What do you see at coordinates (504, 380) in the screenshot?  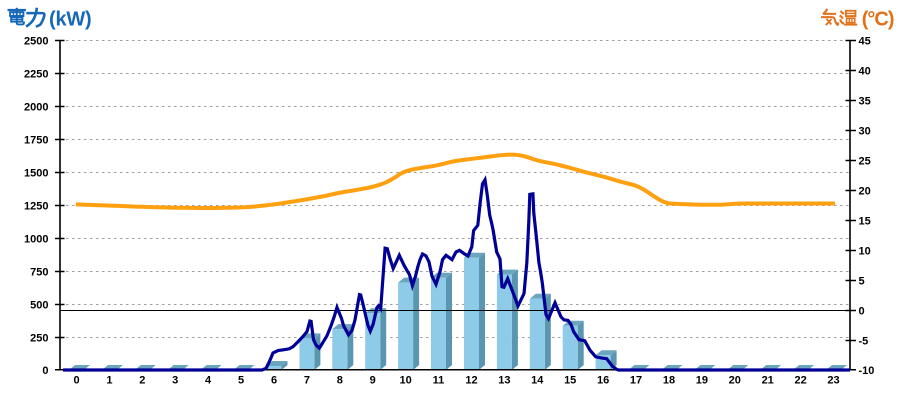 I see `svg-text: 13` at bounding box center [504, 380].